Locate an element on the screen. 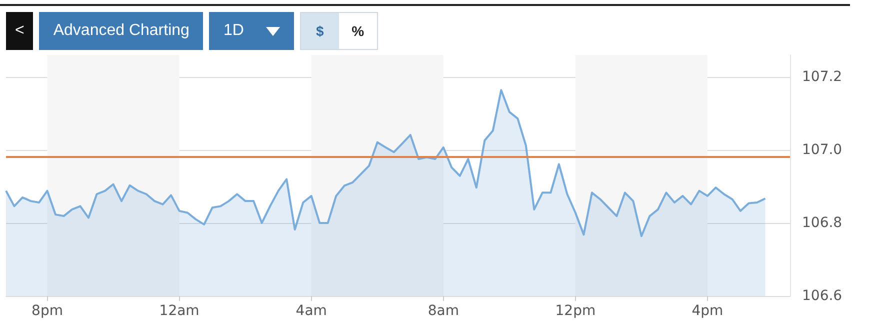 This screenshot has height=326, width=870. x-tick-label: 4pm is located at coordinates (708, 311).